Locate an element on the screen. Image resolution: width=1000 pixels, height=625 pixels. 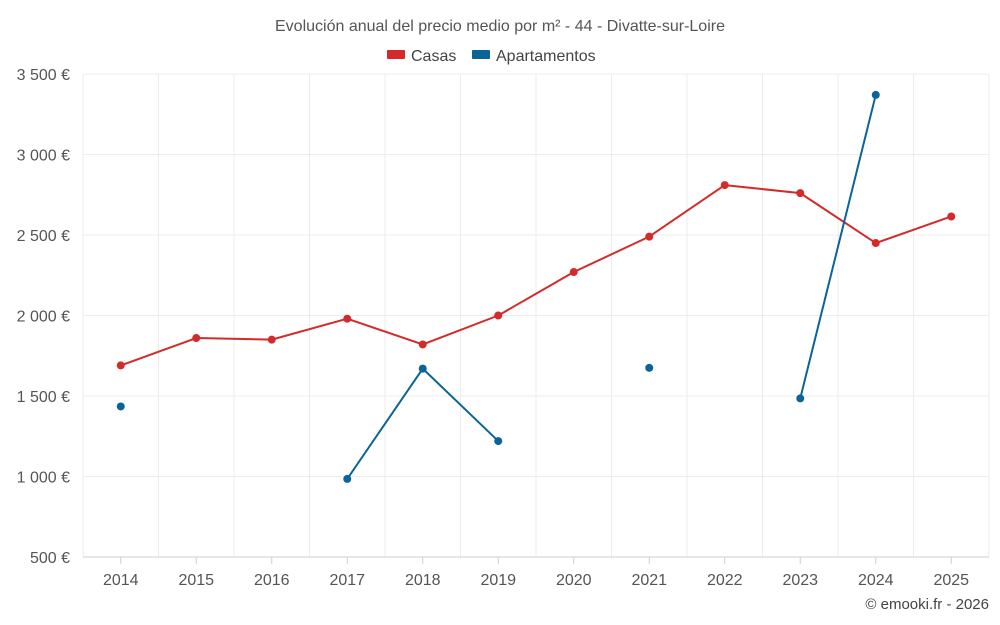
data-point-casas-2019 is located at coordinates (498, 315).